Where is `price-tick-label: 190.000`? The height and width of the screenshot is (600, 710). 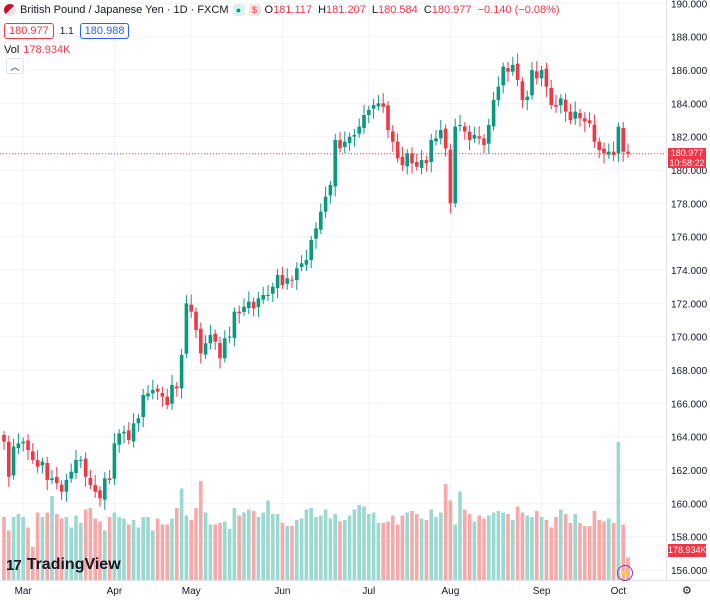
price-tick-label: 190.000 is located at coordinates (689, 5).